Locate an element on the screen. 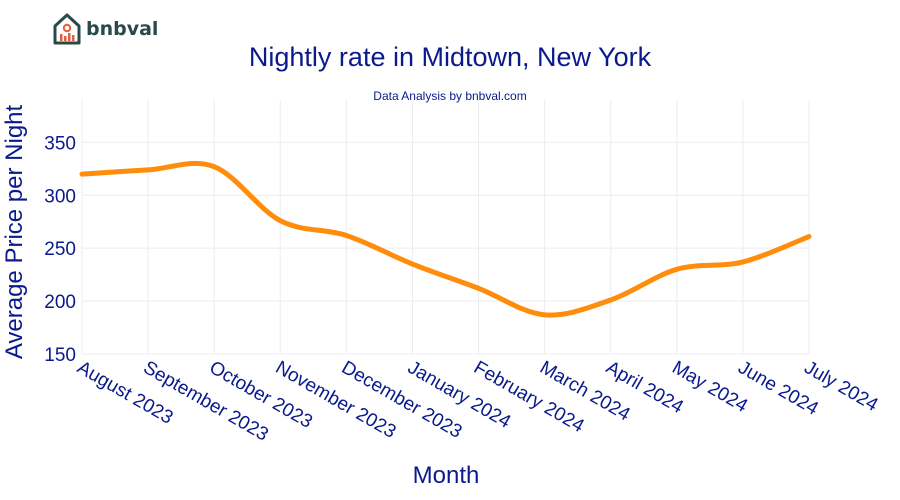  brand-name: bnbval is located at coordinates (122, 29).